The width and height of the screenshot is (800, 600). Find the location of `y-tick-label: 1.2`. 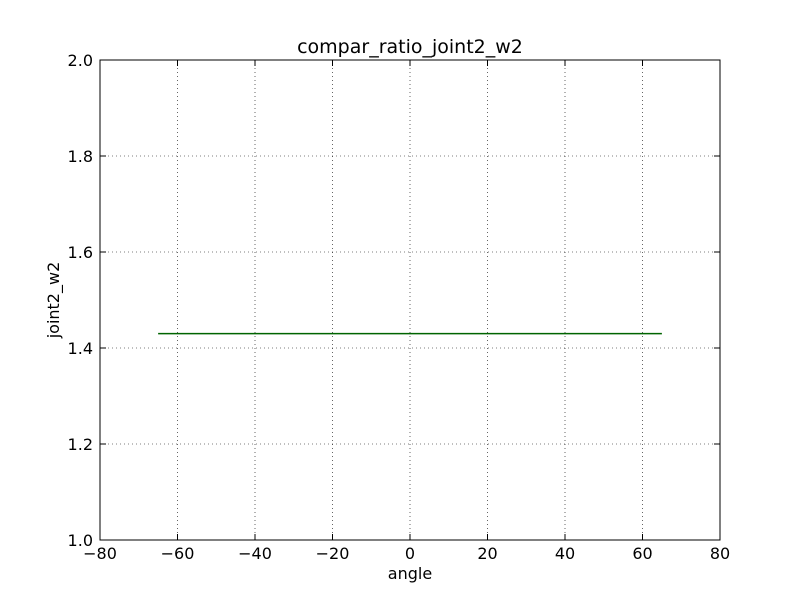

y-tick-label: 1.2 is located at coordinates (80, 444).